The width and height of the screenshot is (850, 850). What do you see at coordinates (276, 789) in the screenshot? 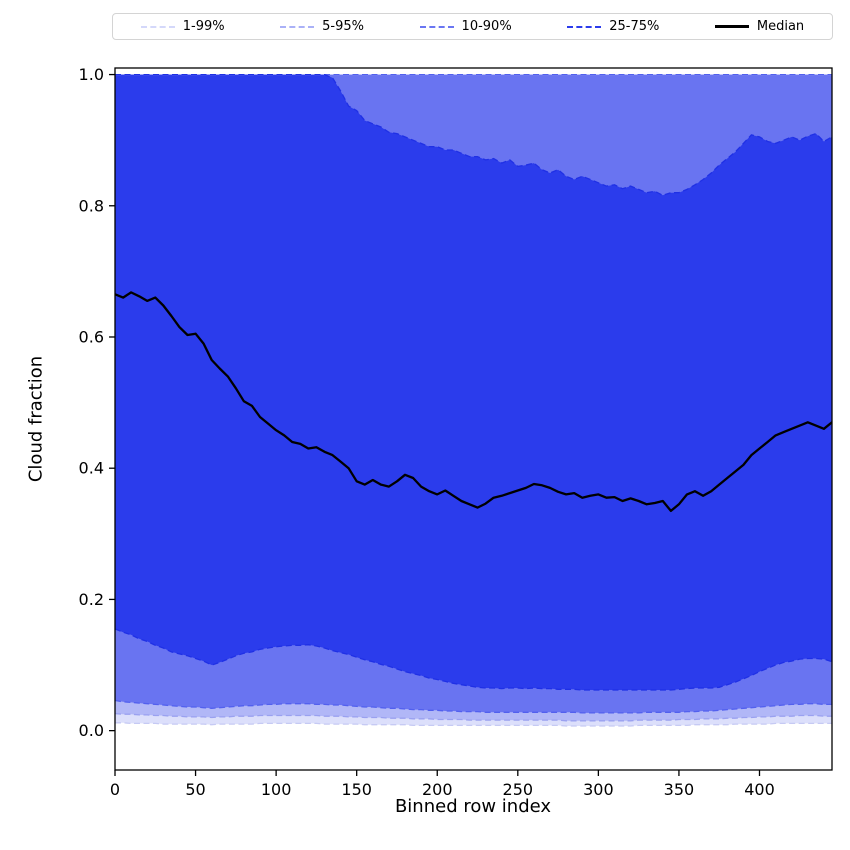
I see `x-tick-label: 100` at bounding box center [276, 789].